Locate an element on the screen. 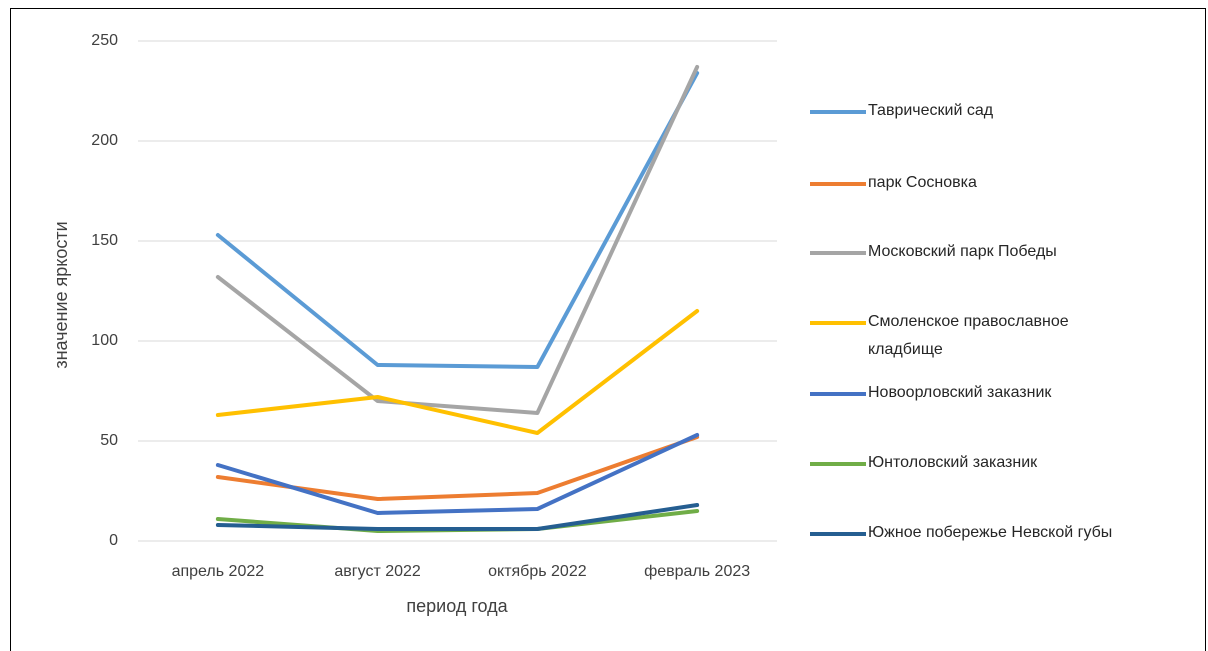 Image resolution: width=1208 pixels, height=651 pixels. legend-label: Московский парк Победы is located at coordinates (962, 251).